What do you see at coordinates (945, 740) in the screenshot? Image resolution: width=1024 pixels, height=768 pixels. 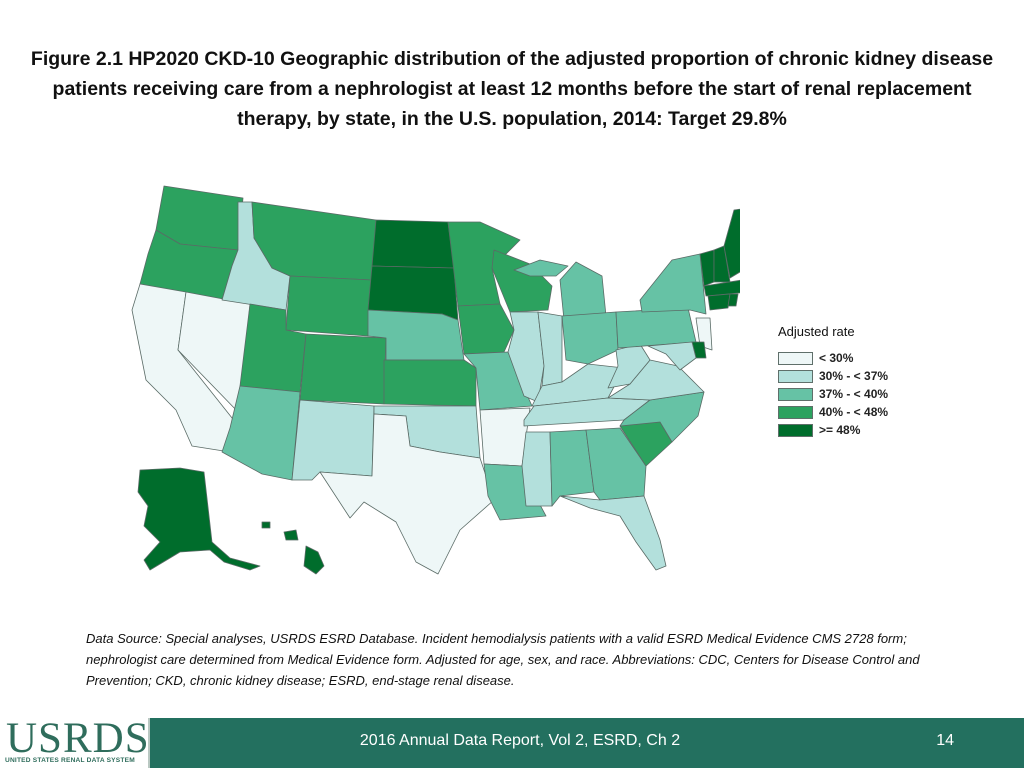 I see `page-number: 14` at bounding box center [945, 740].